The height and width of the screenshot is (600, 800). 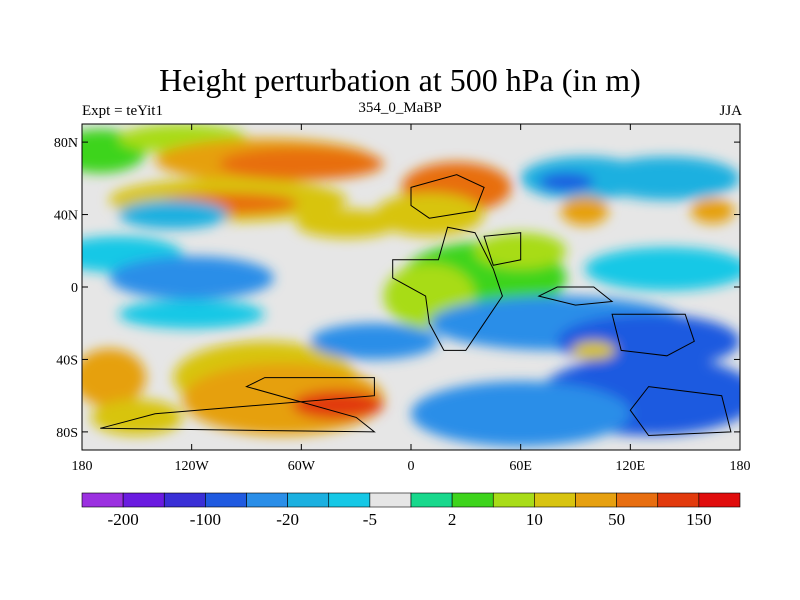 What do you see at coordinates (66, 143) in the screenshot?
I see `y-tick-label: 80N` at bounding box center [66, 143].